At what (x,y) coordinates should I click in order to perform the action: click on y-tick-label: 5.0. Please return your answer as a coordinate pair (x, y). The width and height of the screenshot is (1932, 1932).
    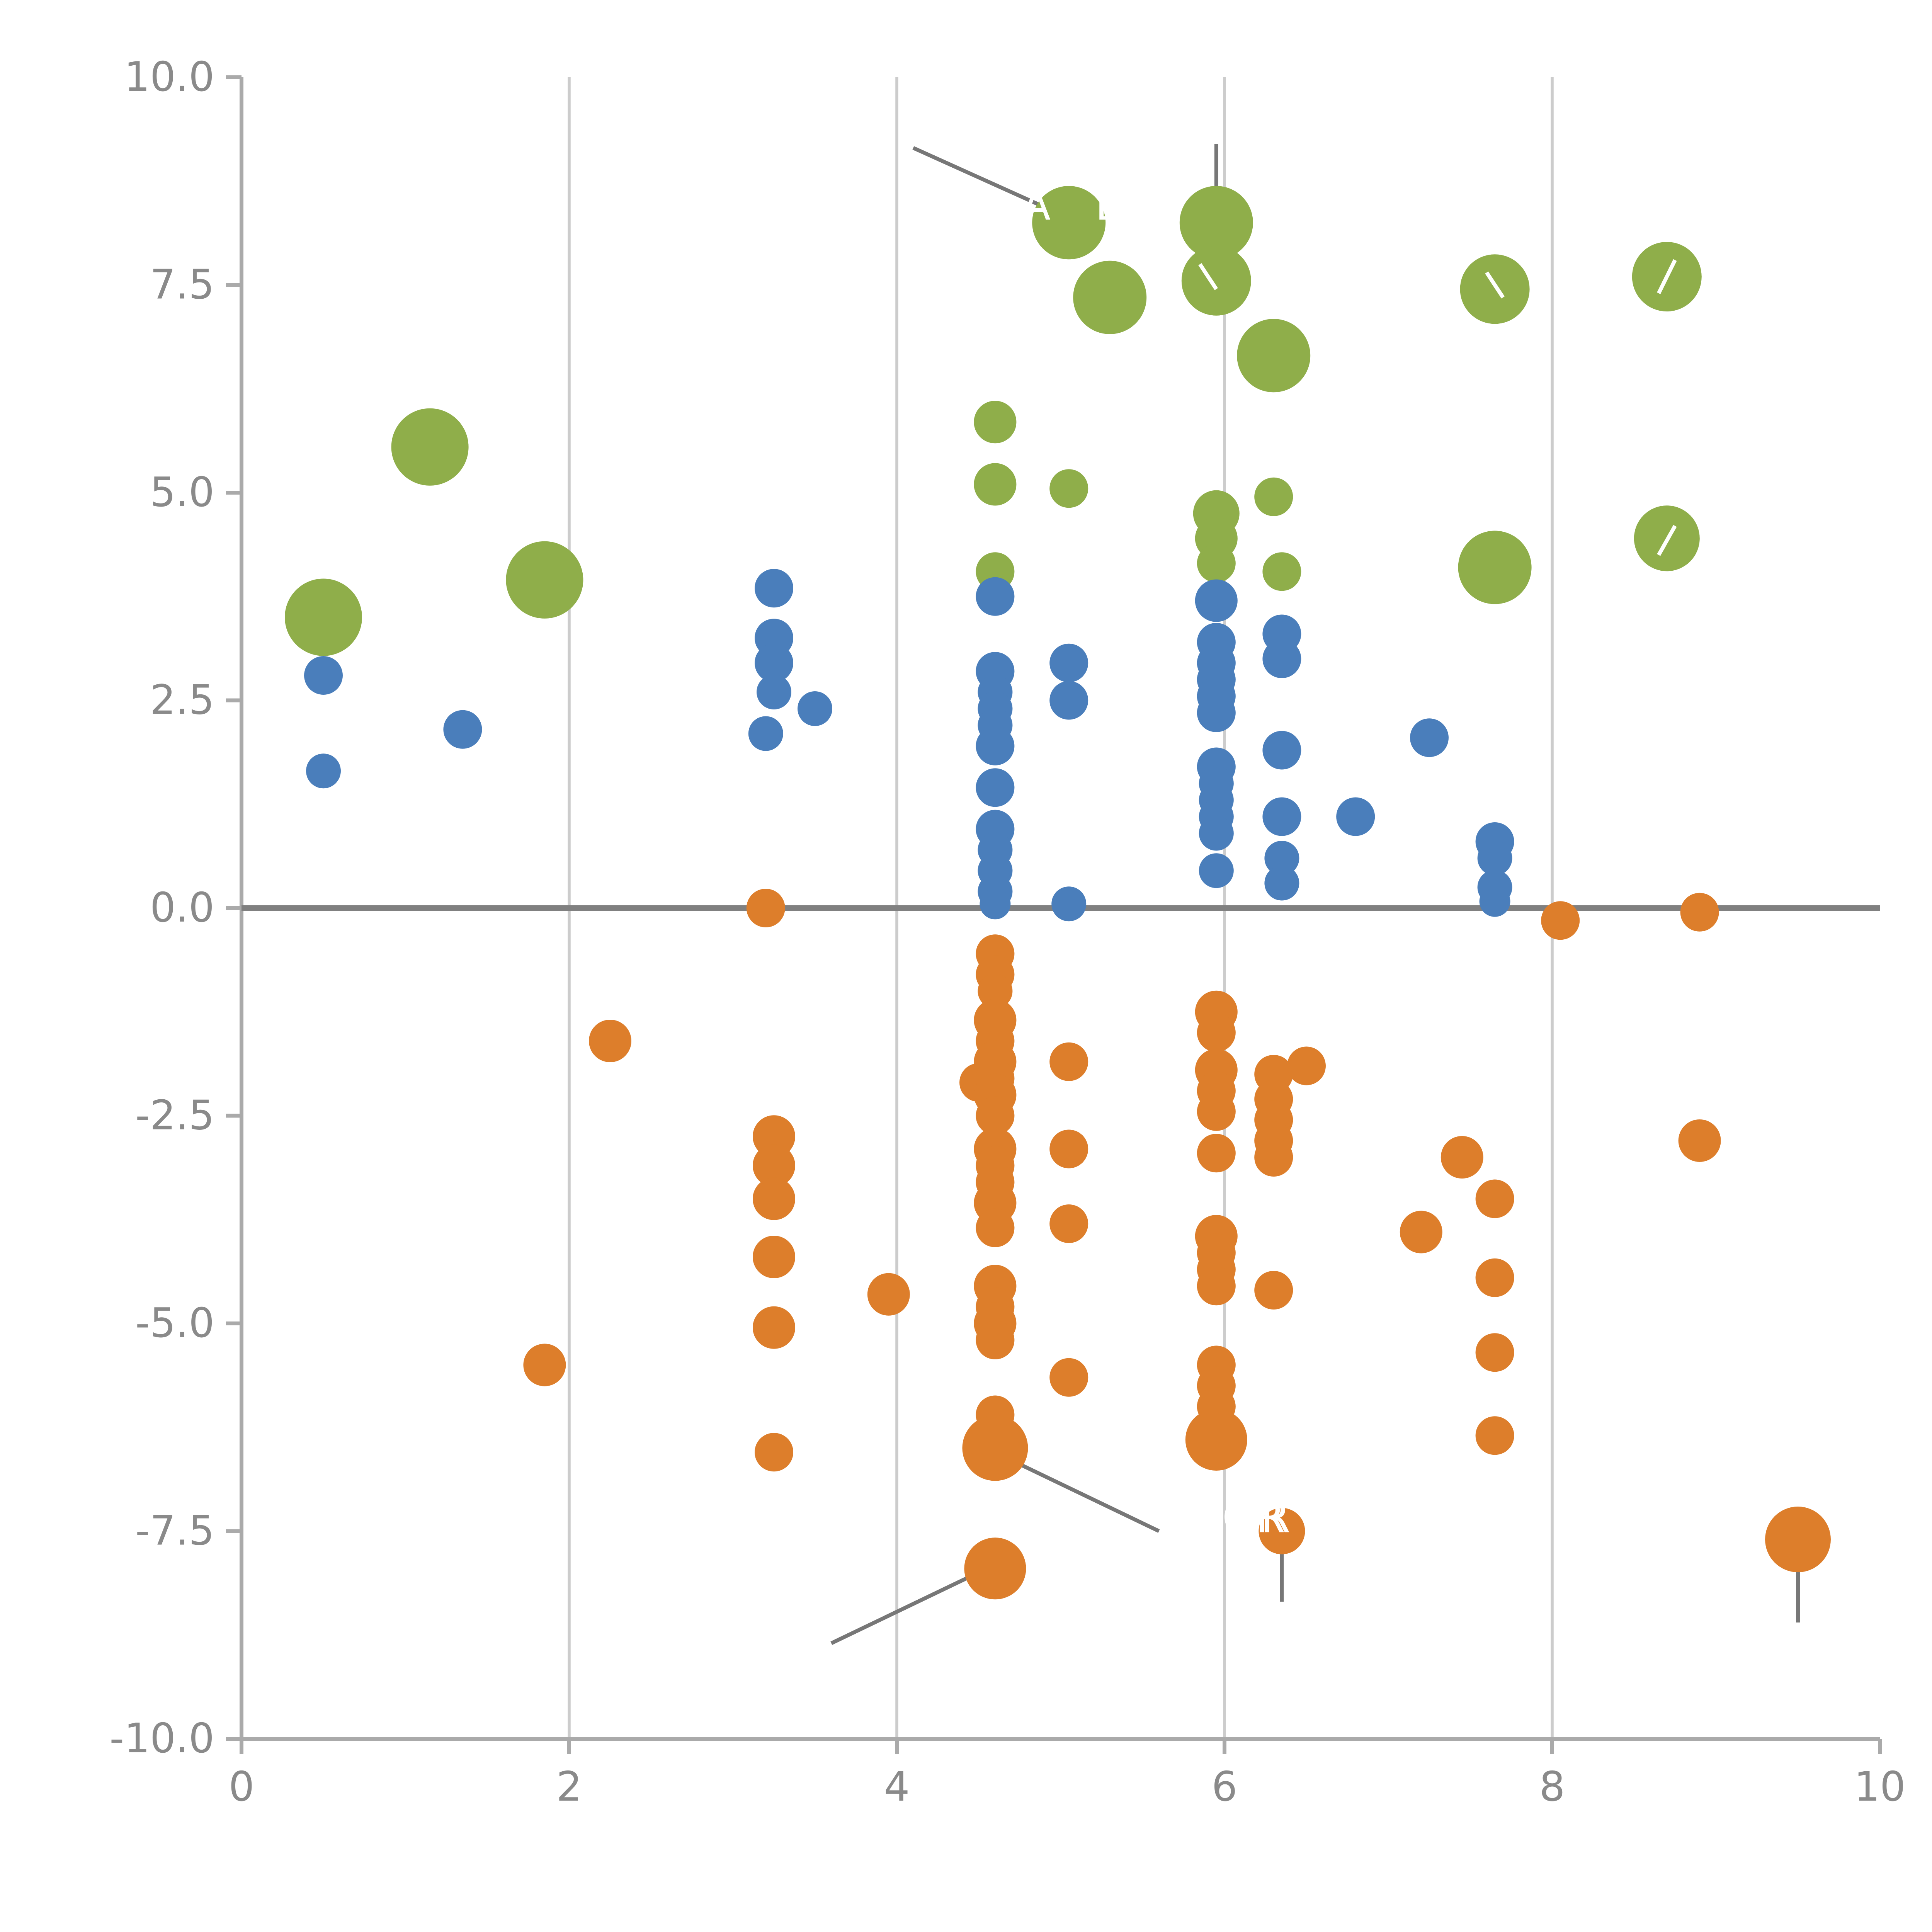
    Looking at the image, I should click on (182, 492).